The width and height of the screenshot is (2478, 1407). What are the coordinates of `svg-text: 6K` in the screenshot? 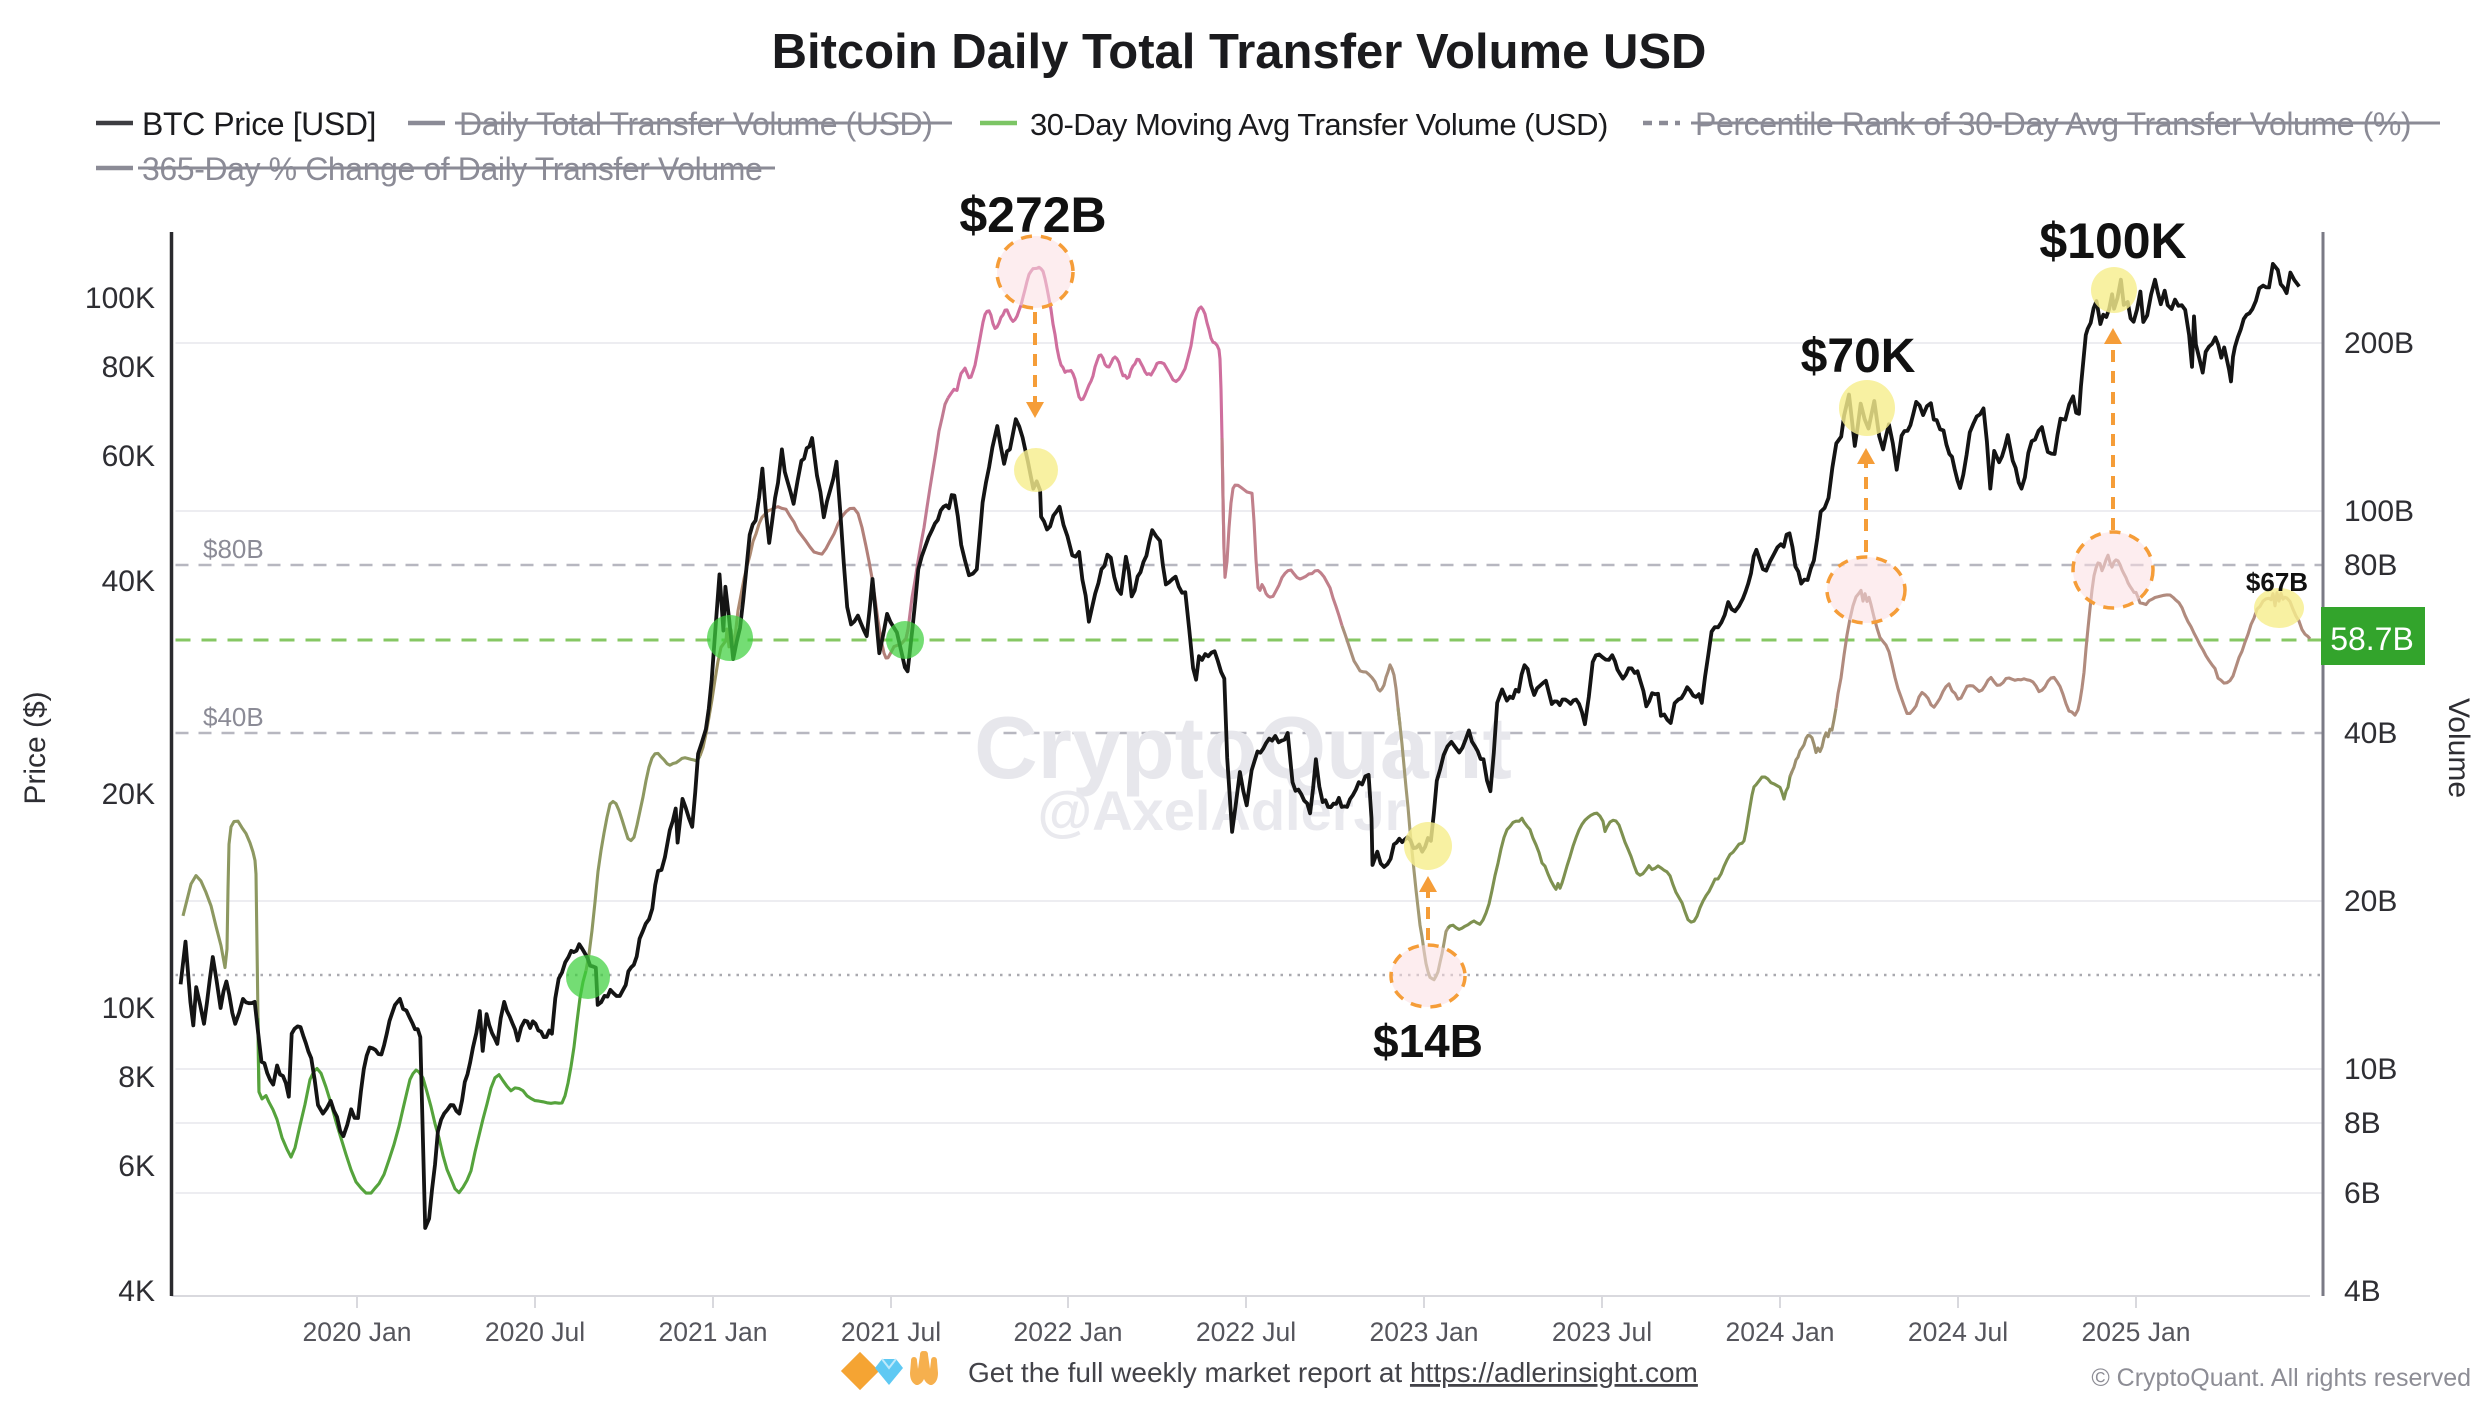 It's located at (136, 1166).